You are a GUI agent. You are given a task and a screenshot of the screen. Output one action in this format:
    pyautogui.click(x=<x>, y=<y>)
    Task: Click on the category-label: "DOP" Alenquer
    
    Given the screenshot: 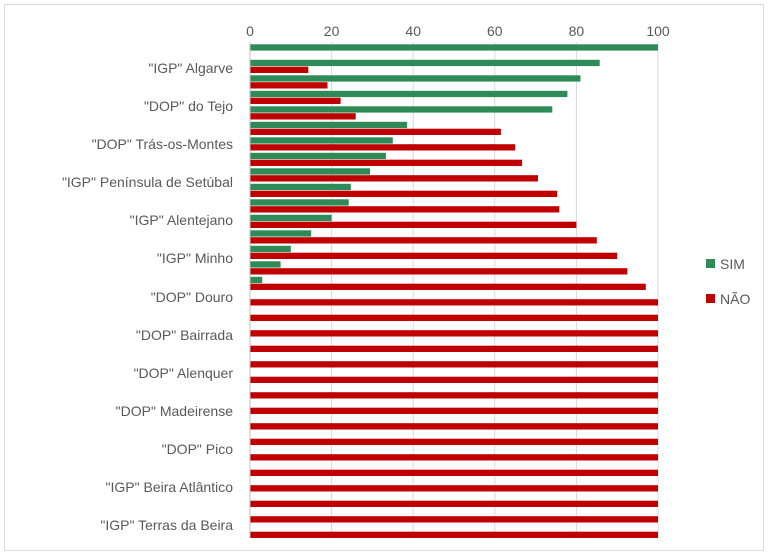 What is the action you would take?
    pyautogui.click(x=184, y=373)
    